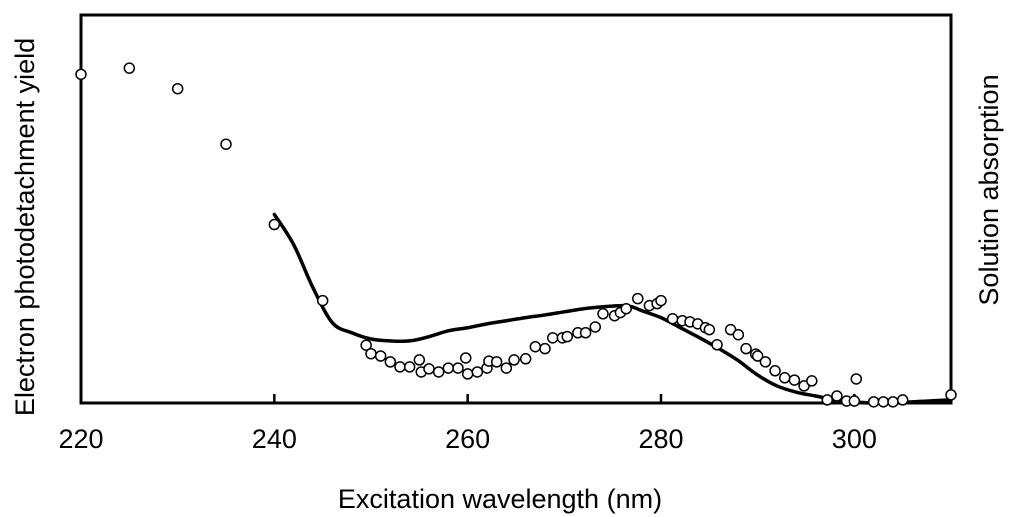  I want to click on x-tick-label-300: 300, so click(854, 439).